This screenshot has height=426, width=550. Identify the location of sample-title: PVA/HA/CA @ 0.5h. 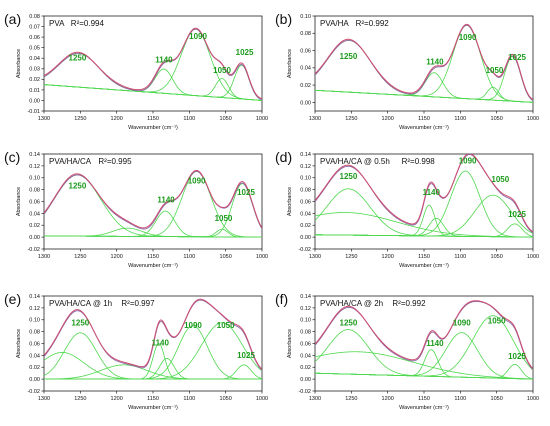
(355, 161).